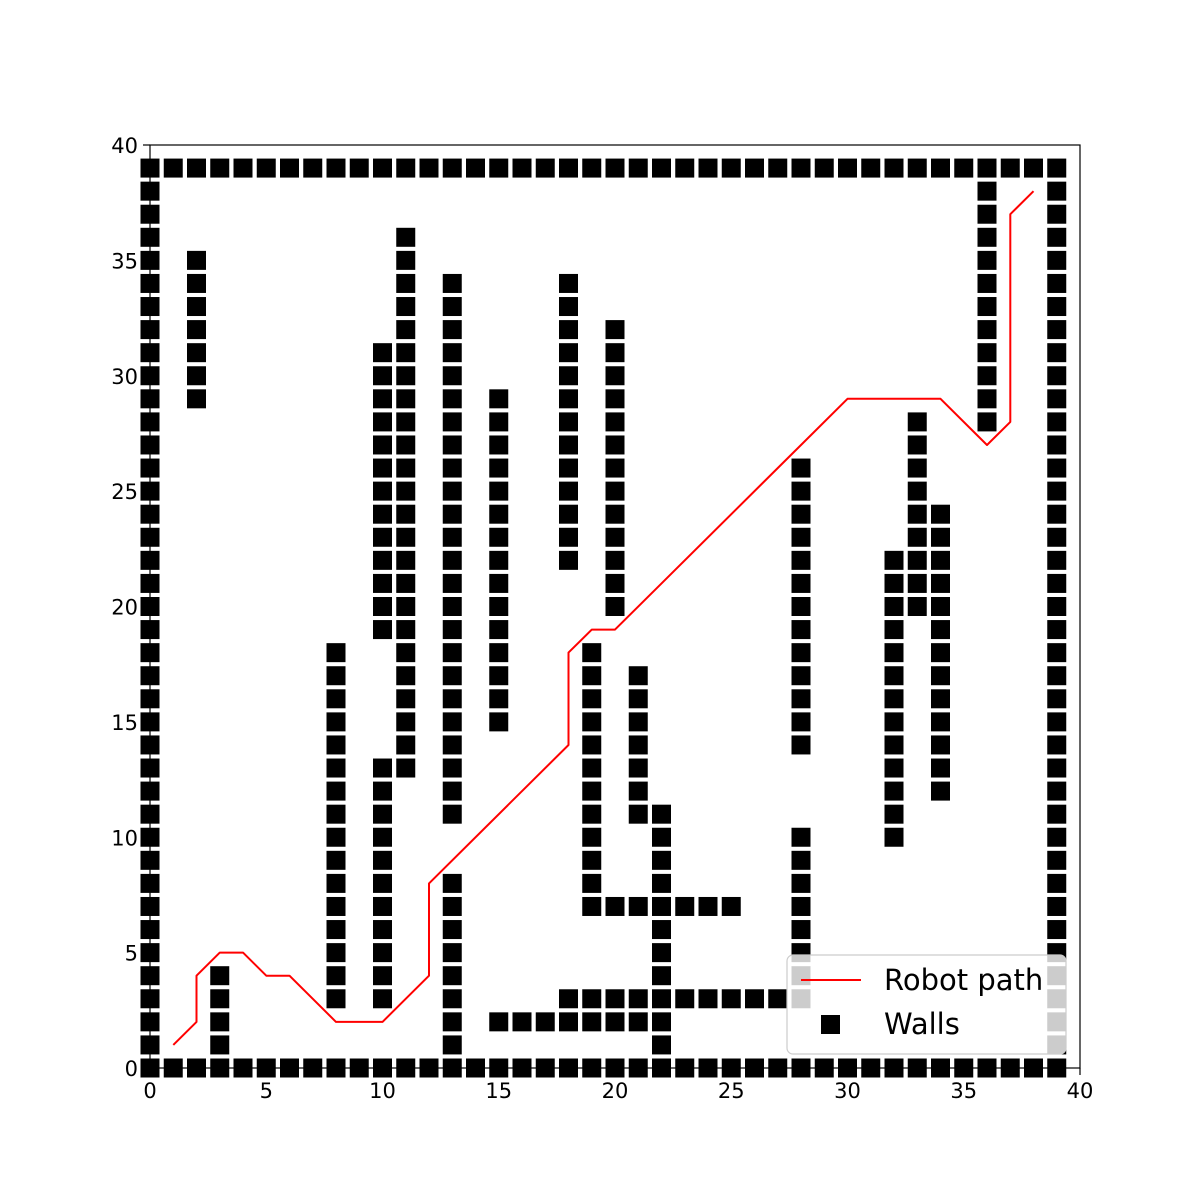  What do you see at coordinates (124, 838) in the screenshot?
I see `y-tick-label: 10` at bounding box center [124, 838].